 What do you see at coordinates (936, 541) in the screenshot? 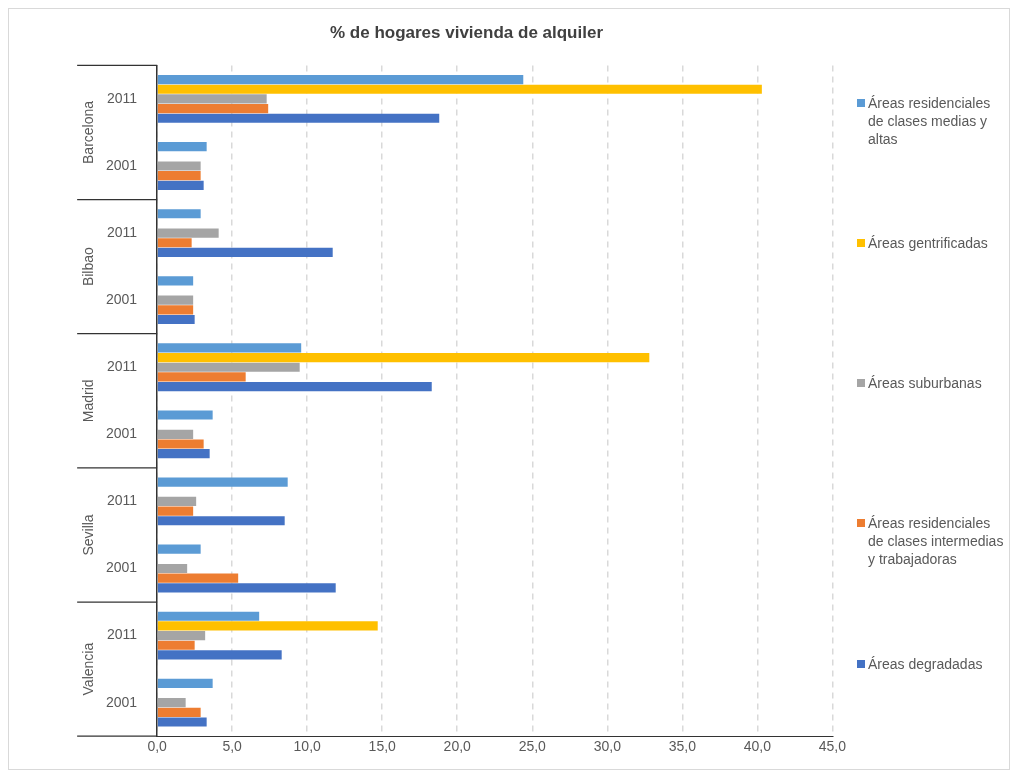
I see `legend-label: Áreas residenciales de clases intermedias y trabajadoras` at bounding box center [936, 541].